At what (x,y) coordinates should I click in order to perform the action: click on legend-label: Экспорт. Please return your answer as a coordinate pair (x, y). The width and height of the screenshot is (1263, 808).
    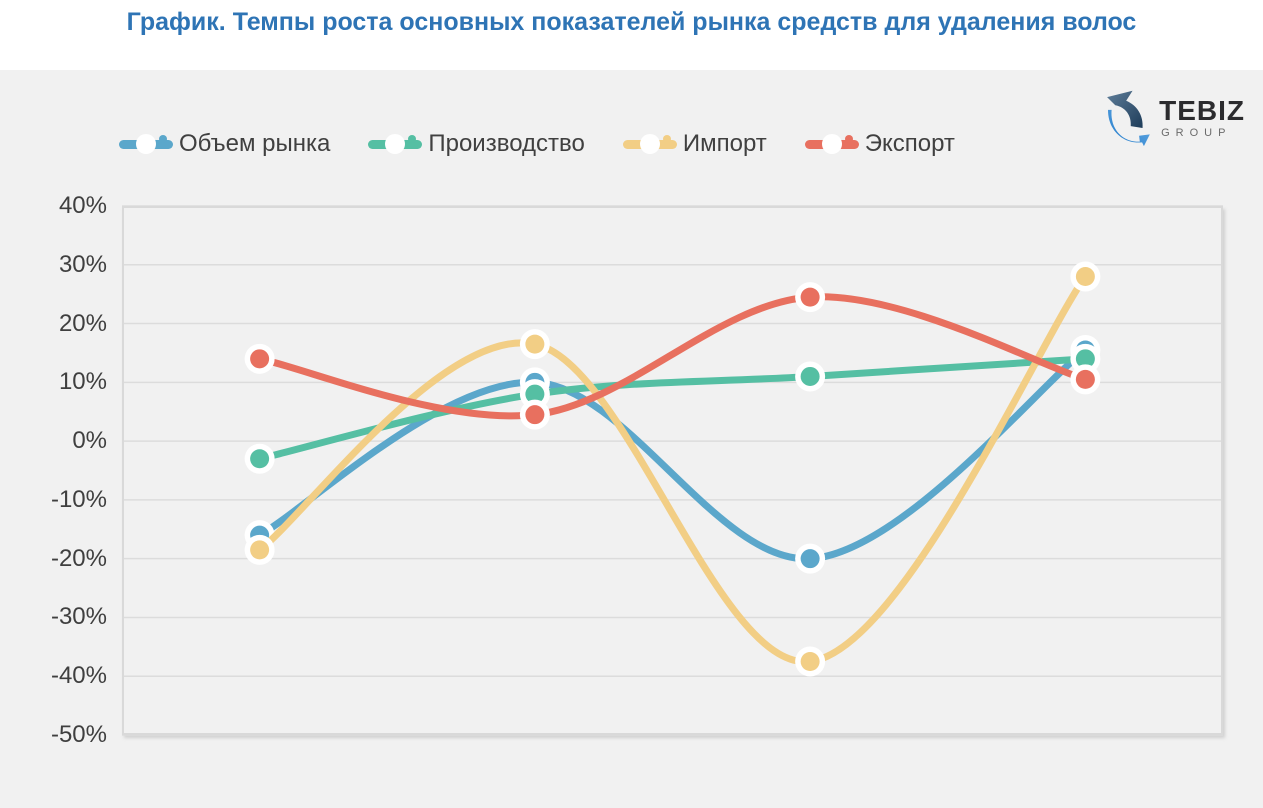
    Looking at the image, I should click on (909, 143).